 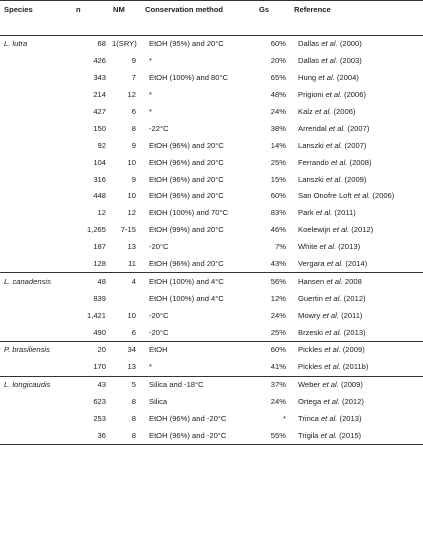 What do you see at coordinates (99, 402) in the screenshot?
I see `n-cell: 623` at bounding box center [99, 402].